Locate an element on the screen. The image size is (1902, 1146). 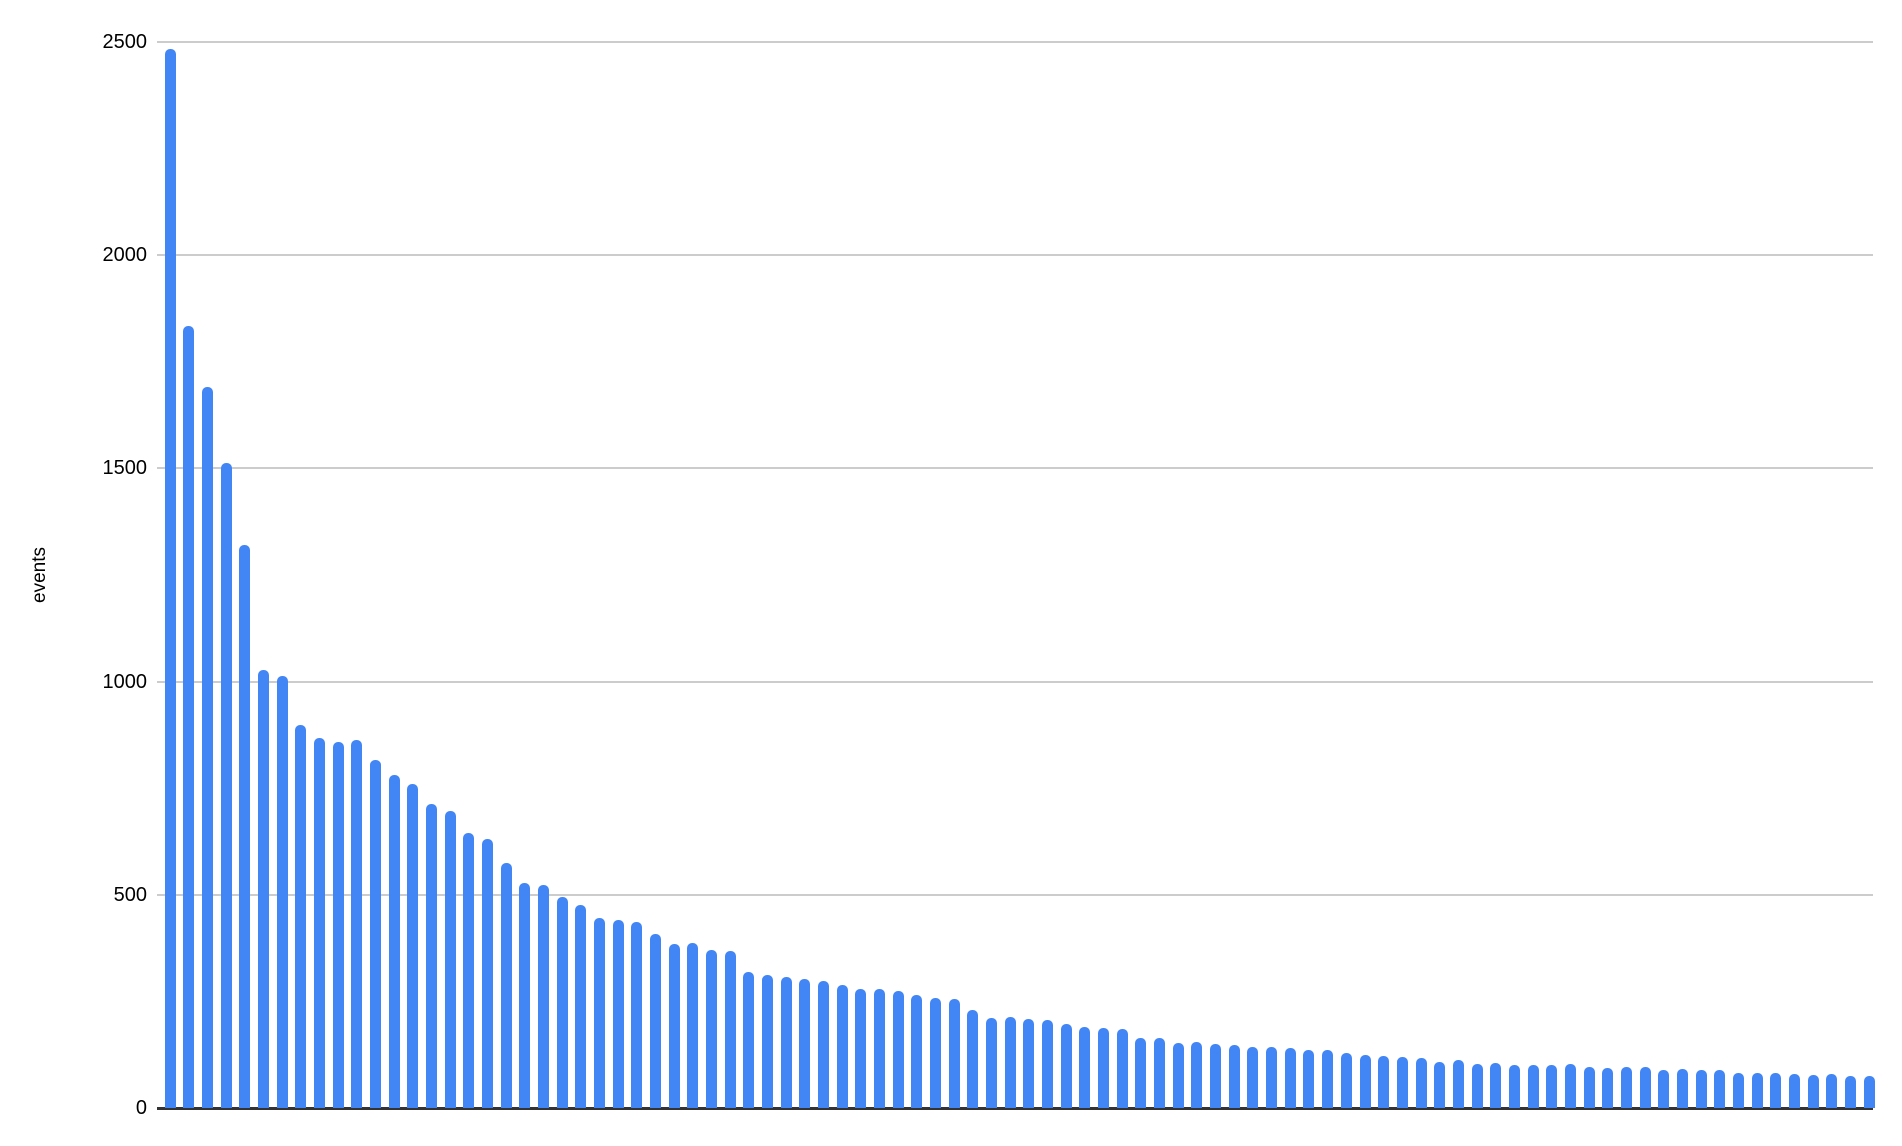
y-tick-label-0: 0 is located at coordinates (141, 1108).